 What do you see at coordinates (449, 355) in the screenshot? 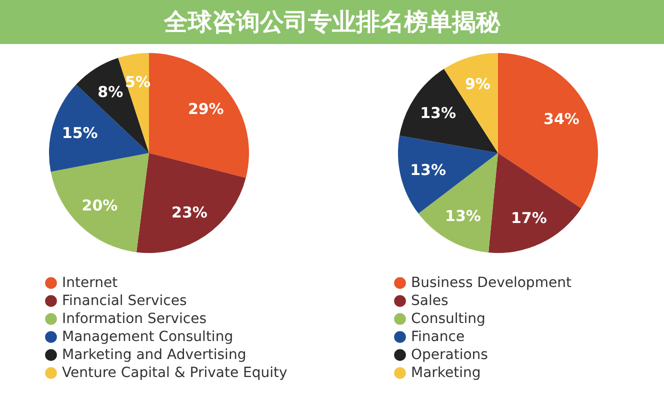
I see `legend-label: Operations` at bounding box center [449, 355].